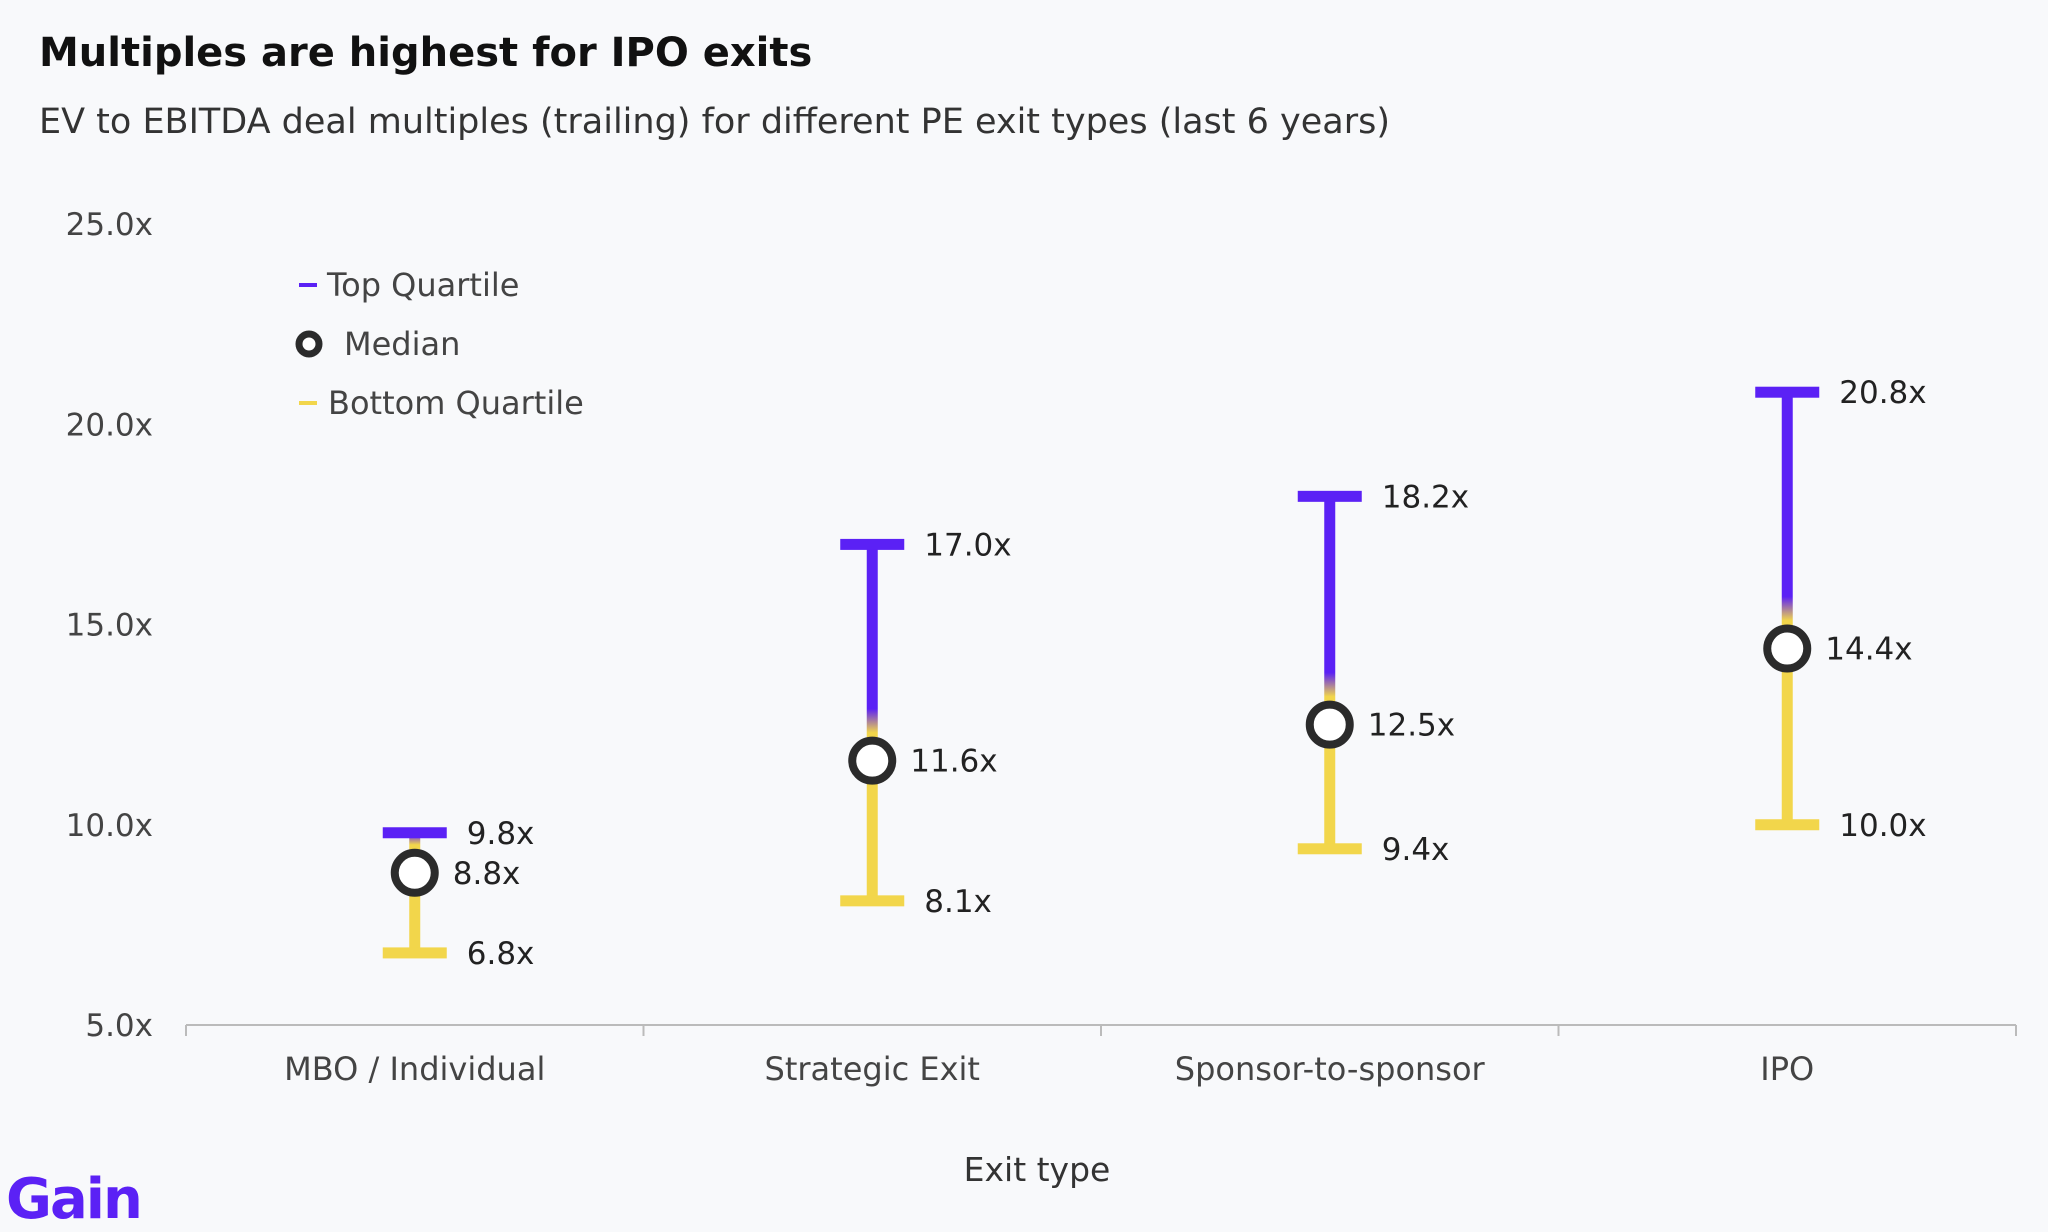  I want to click on x-category-label: IPO, so click(1787, 1069).